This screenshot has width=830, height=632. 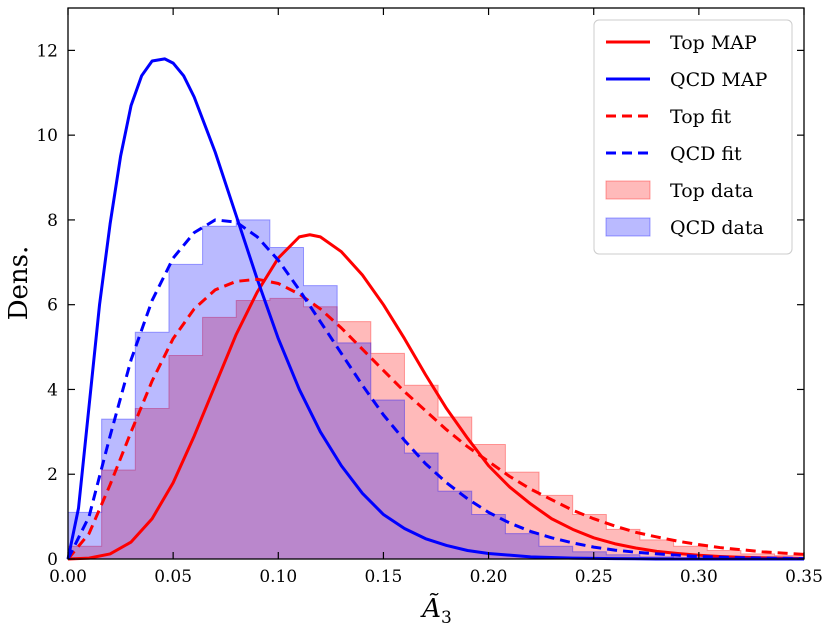 What do you see at coordinates (278, 577) in the screenshot?
I see `x-tick-label: 0.10` at bounding box center [278, 577].